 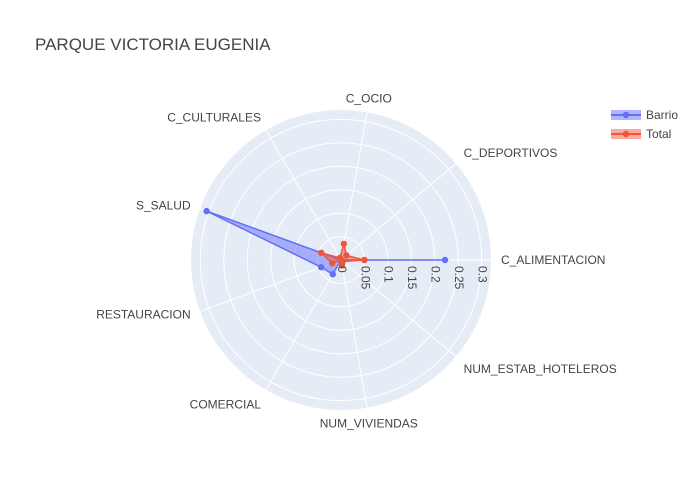 What do you see at coordinates (482, 274) in the screenshot?
I see `radial-tick-label: 0.3` at bounding box center [482, 274].